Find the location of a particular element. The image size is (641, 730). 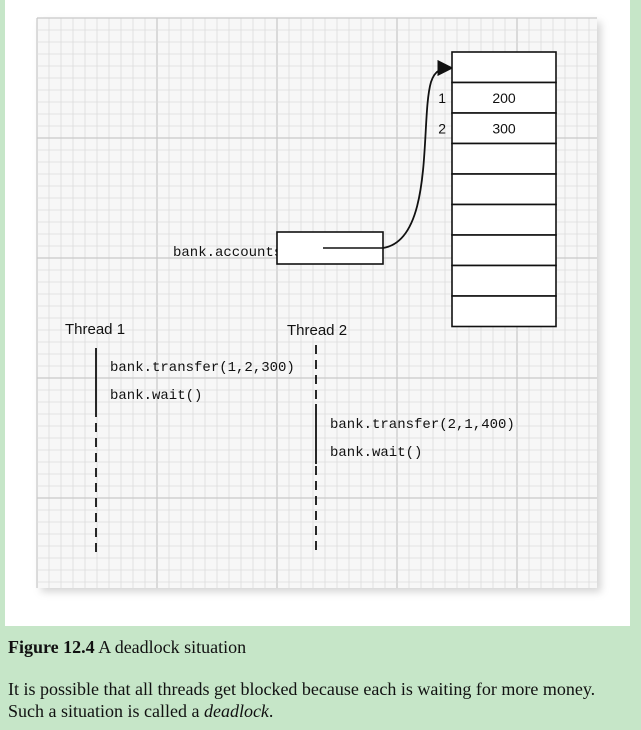

array-index-label: 2 is located at coordinates (442, 128).